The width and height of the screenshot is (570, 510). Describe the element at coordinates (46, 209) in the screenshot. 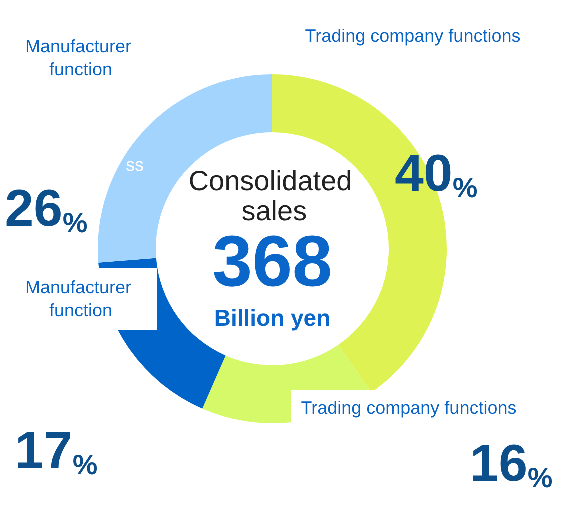

I see `data-label: 26%` at that location.